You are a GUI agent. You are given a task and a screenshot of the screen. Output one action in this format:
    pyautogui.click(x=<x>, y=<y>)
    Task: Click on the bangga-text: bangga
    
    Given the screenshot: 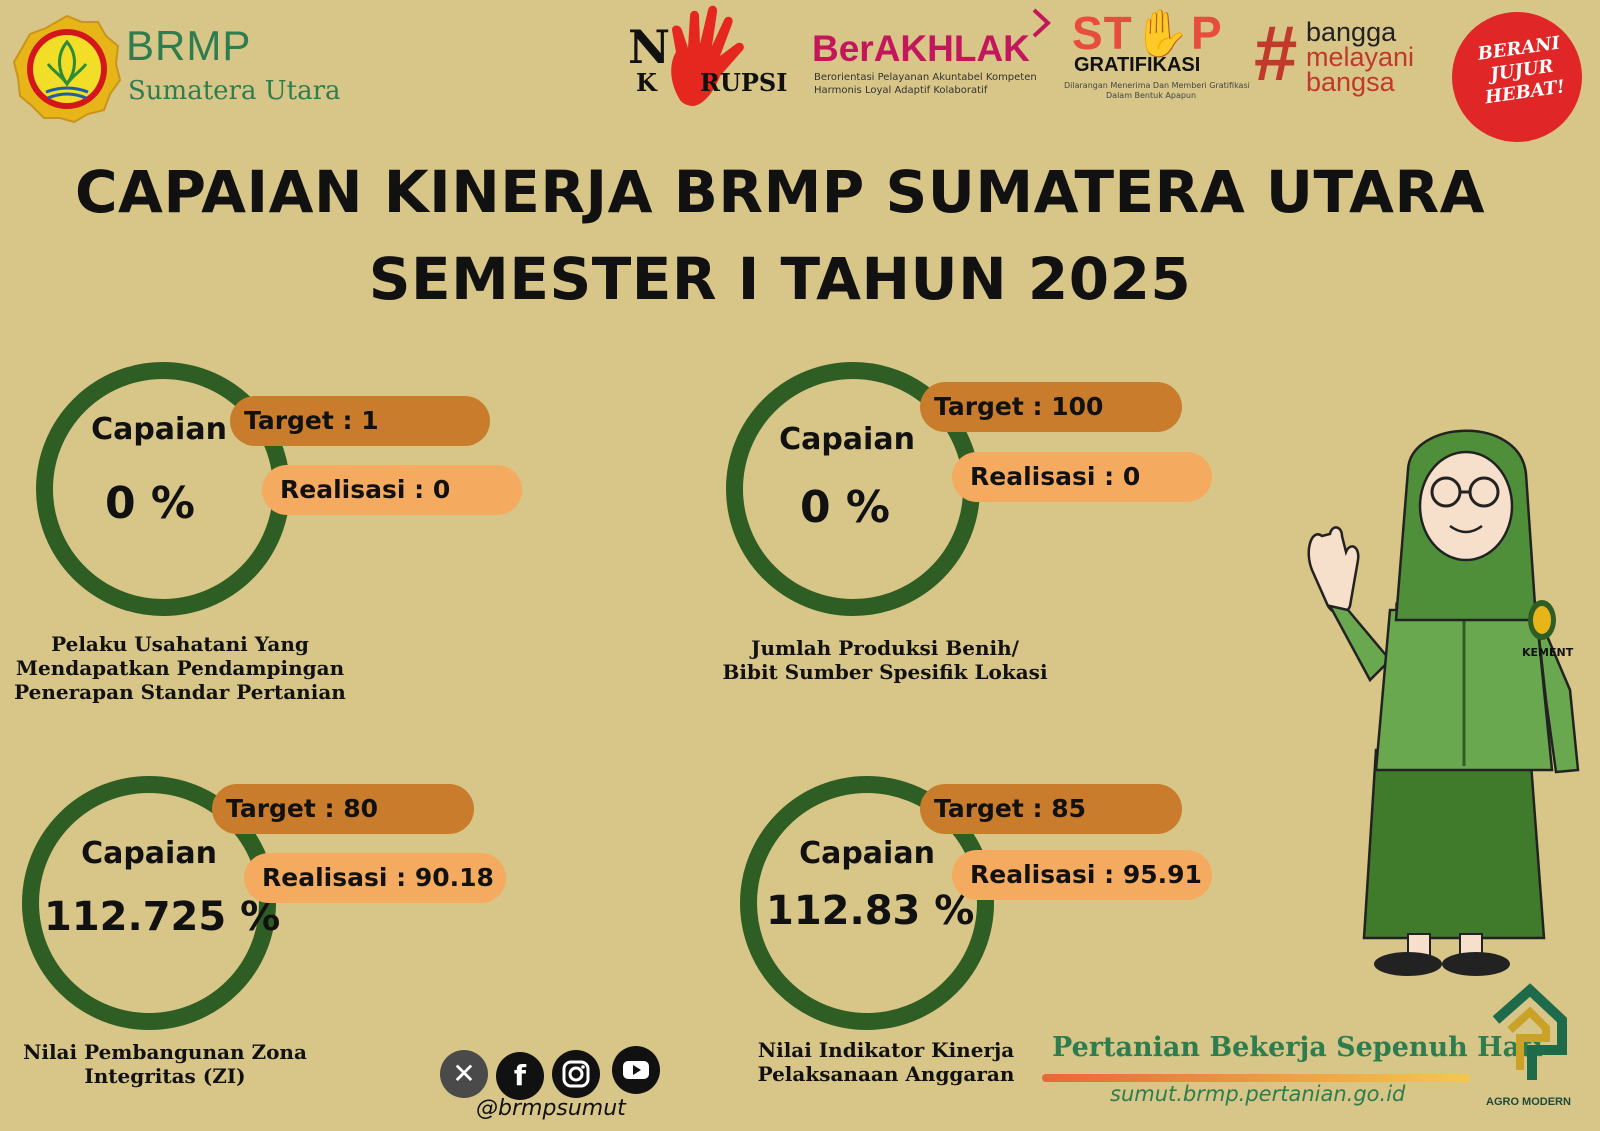 What is the action you would take?
    pyautogui.click(x=1351, y=32)
    